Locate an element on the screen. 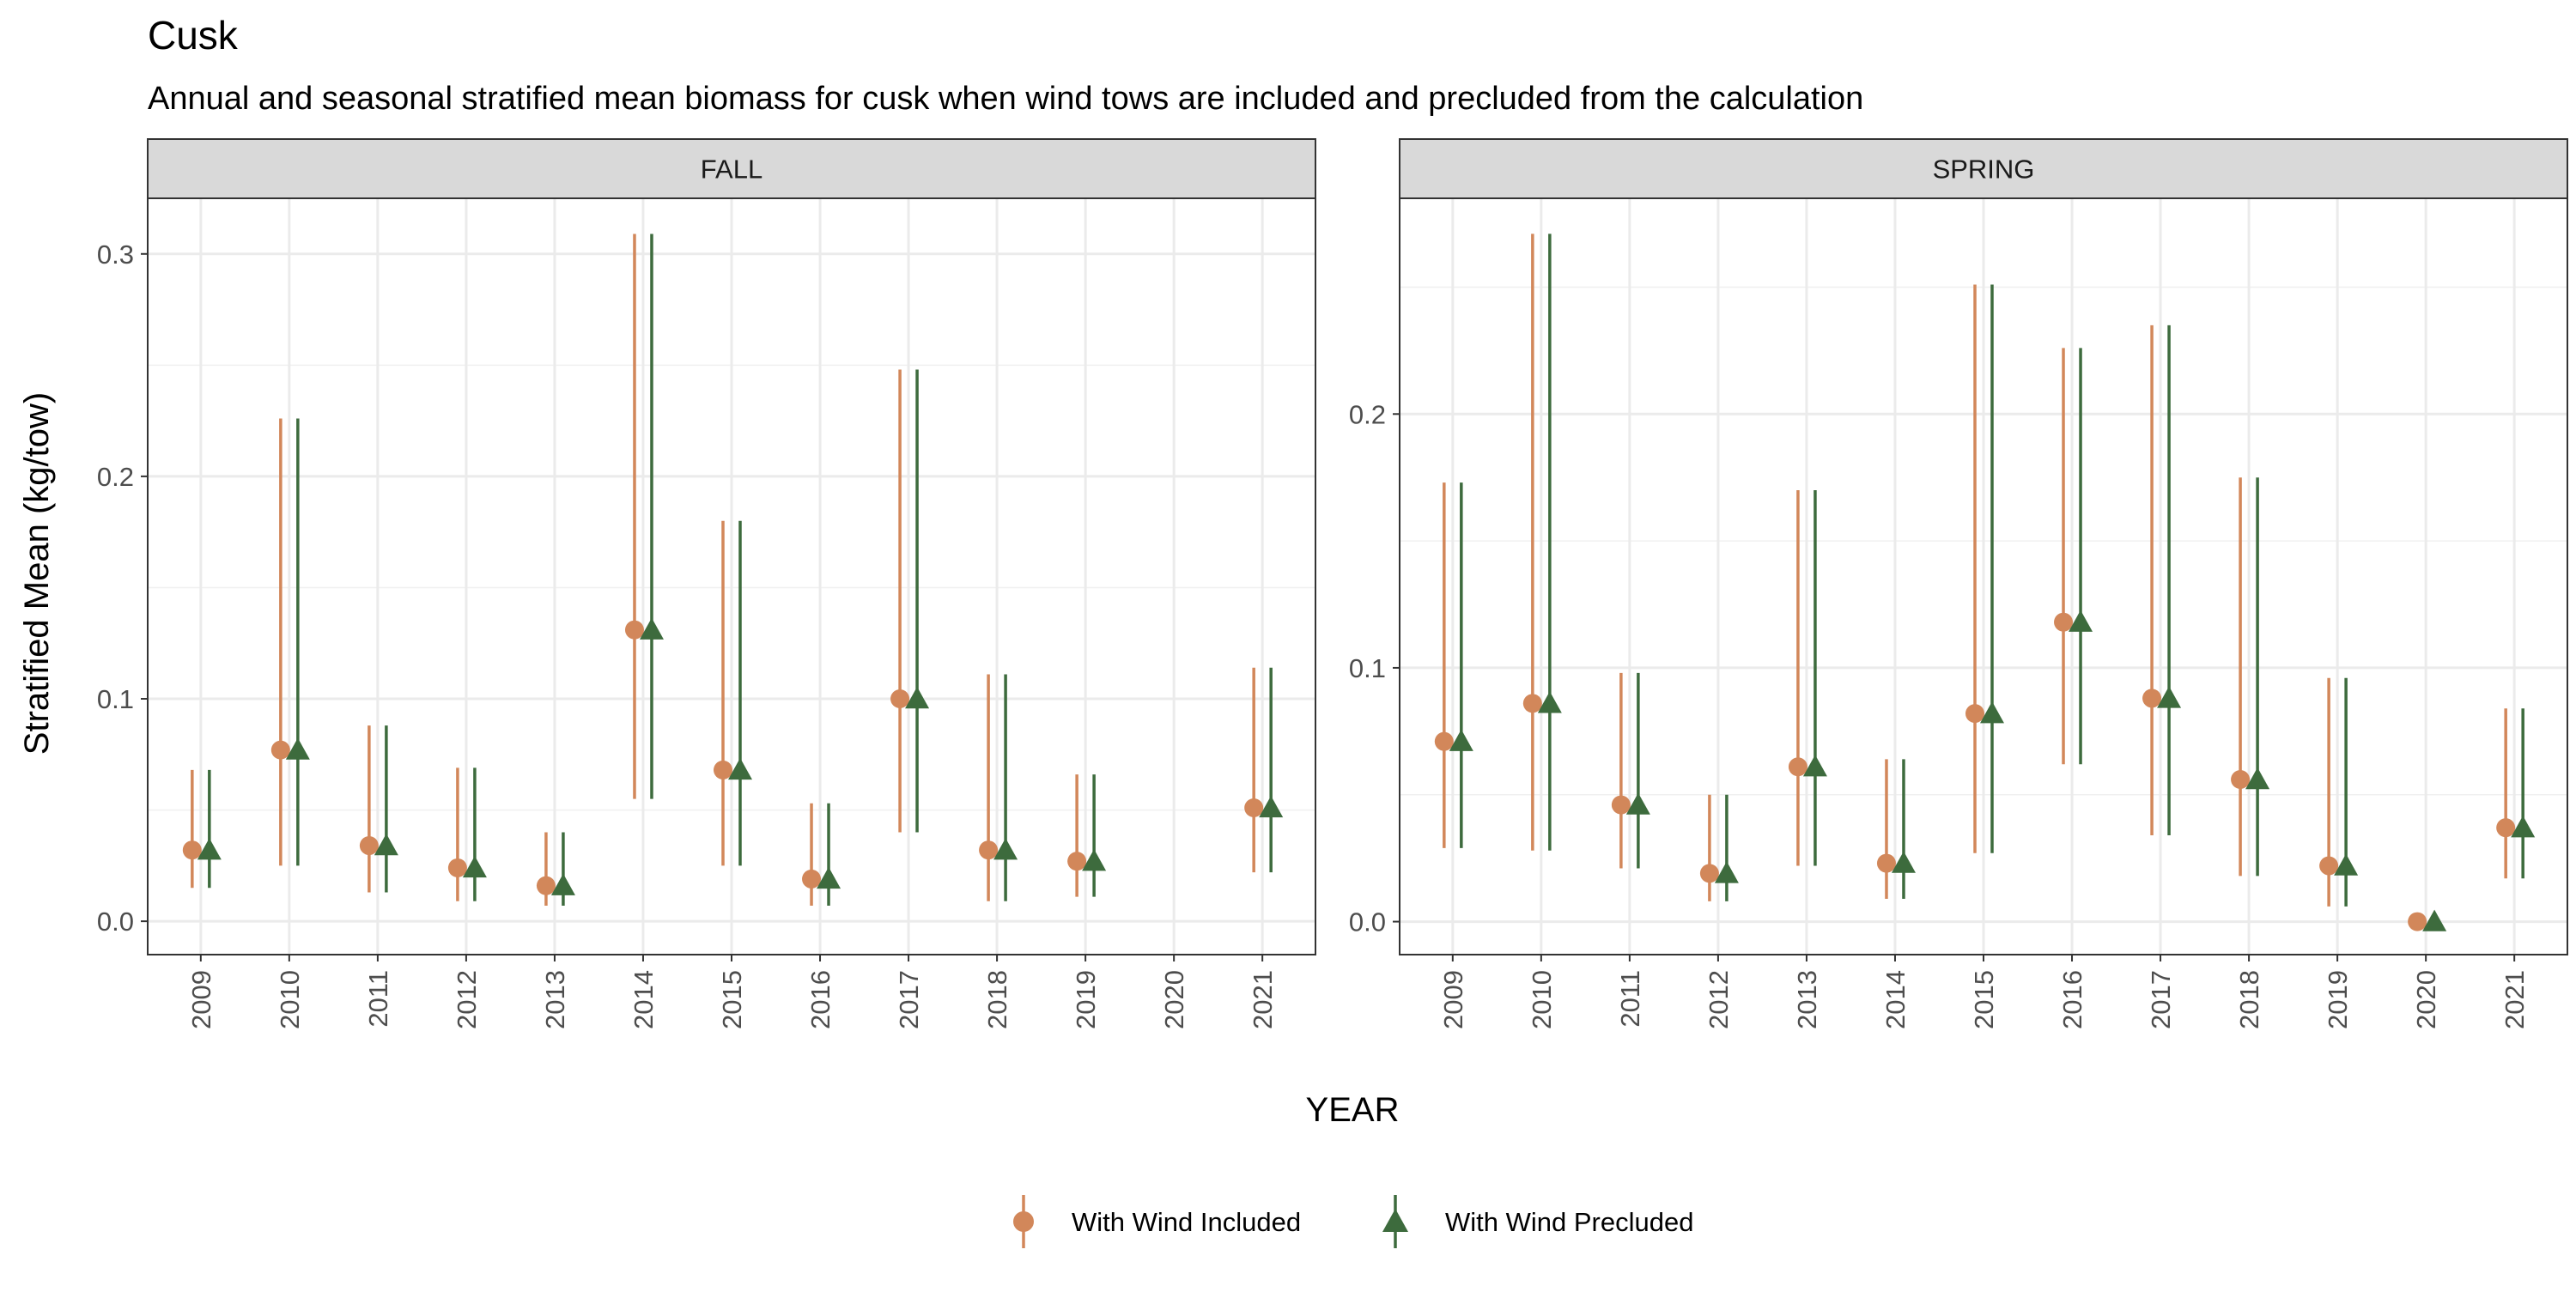 The height and width of the screenshot is (1292, 2576). chart-title: Cusk is located at coordinates (193, 35).